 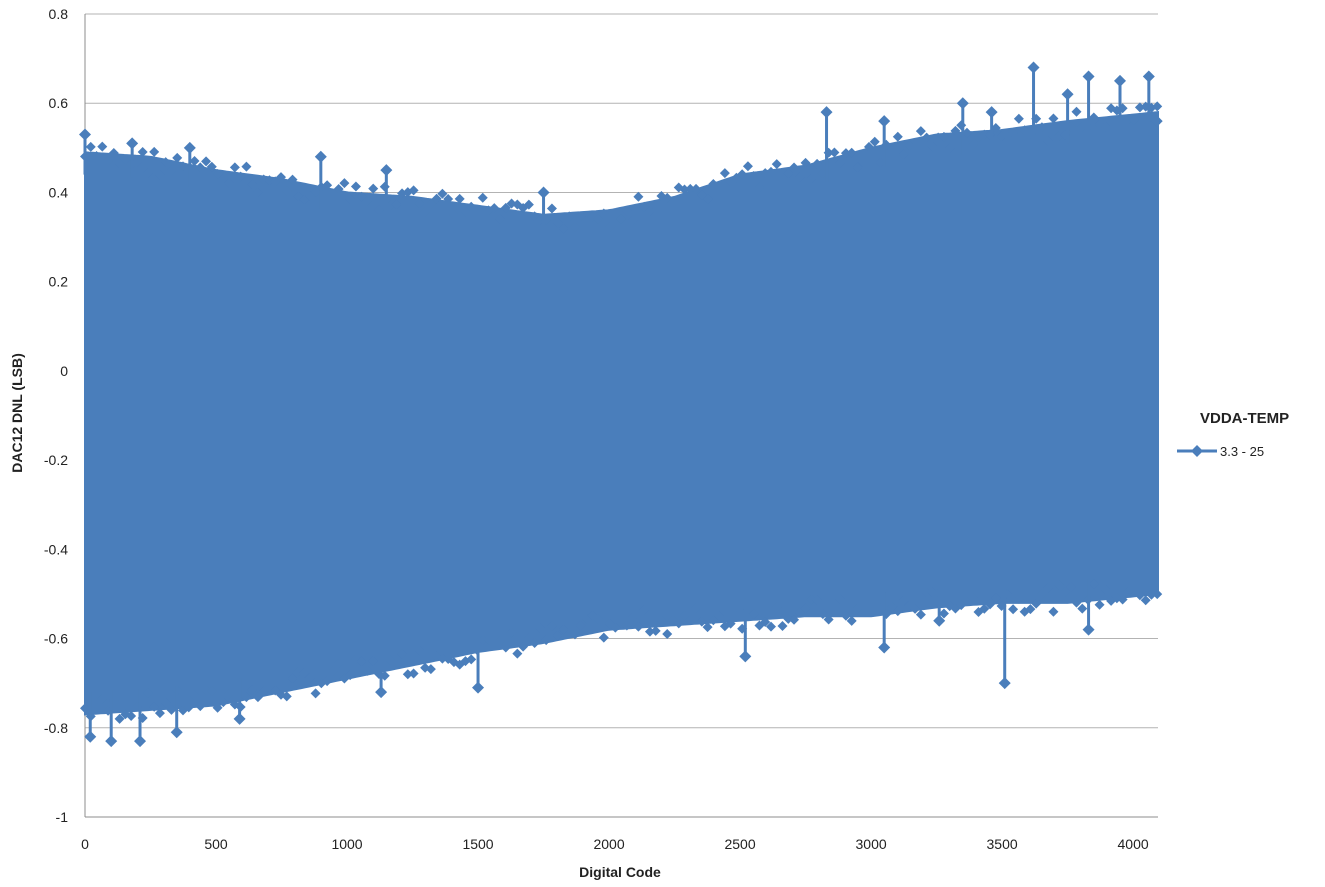 I want to click on y-tick-label: 0.4, so click(x=59, y=192).